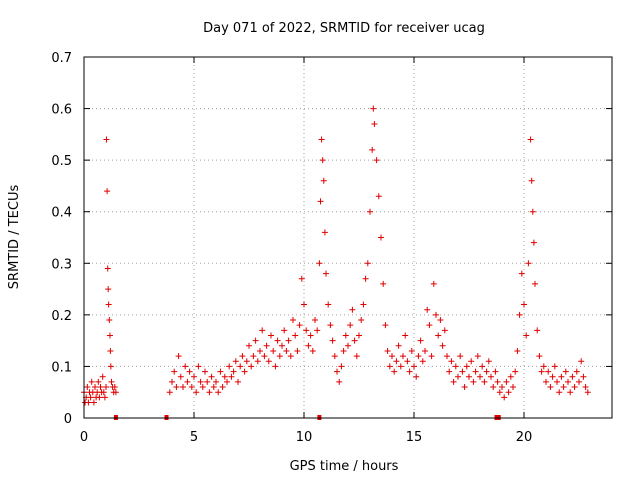 This screenshot has width=640, height=480. What do you see at coordinates (194, 437) in the screenshot?
I see `x-tick-label: 5` at bounding box center [194, 437].